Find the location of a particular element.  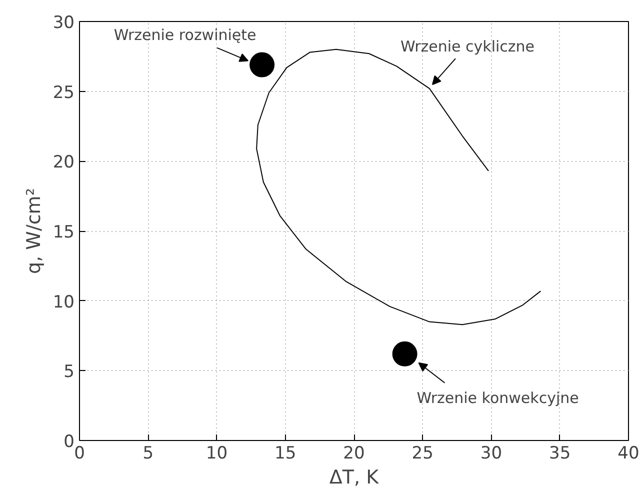

y-tick-label: 15 is located at coordinates (63, 232).